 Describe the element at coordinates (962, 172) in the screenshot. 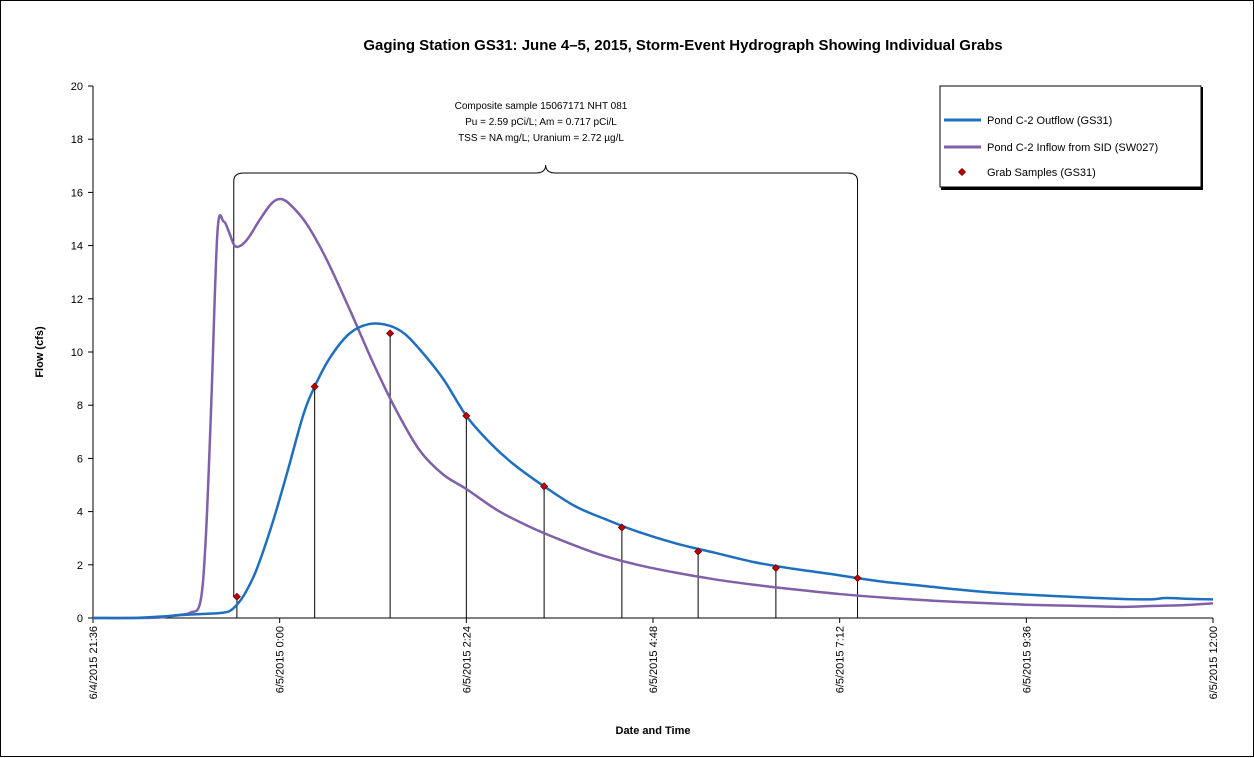

I see `legend-swatch-grab` at that location.